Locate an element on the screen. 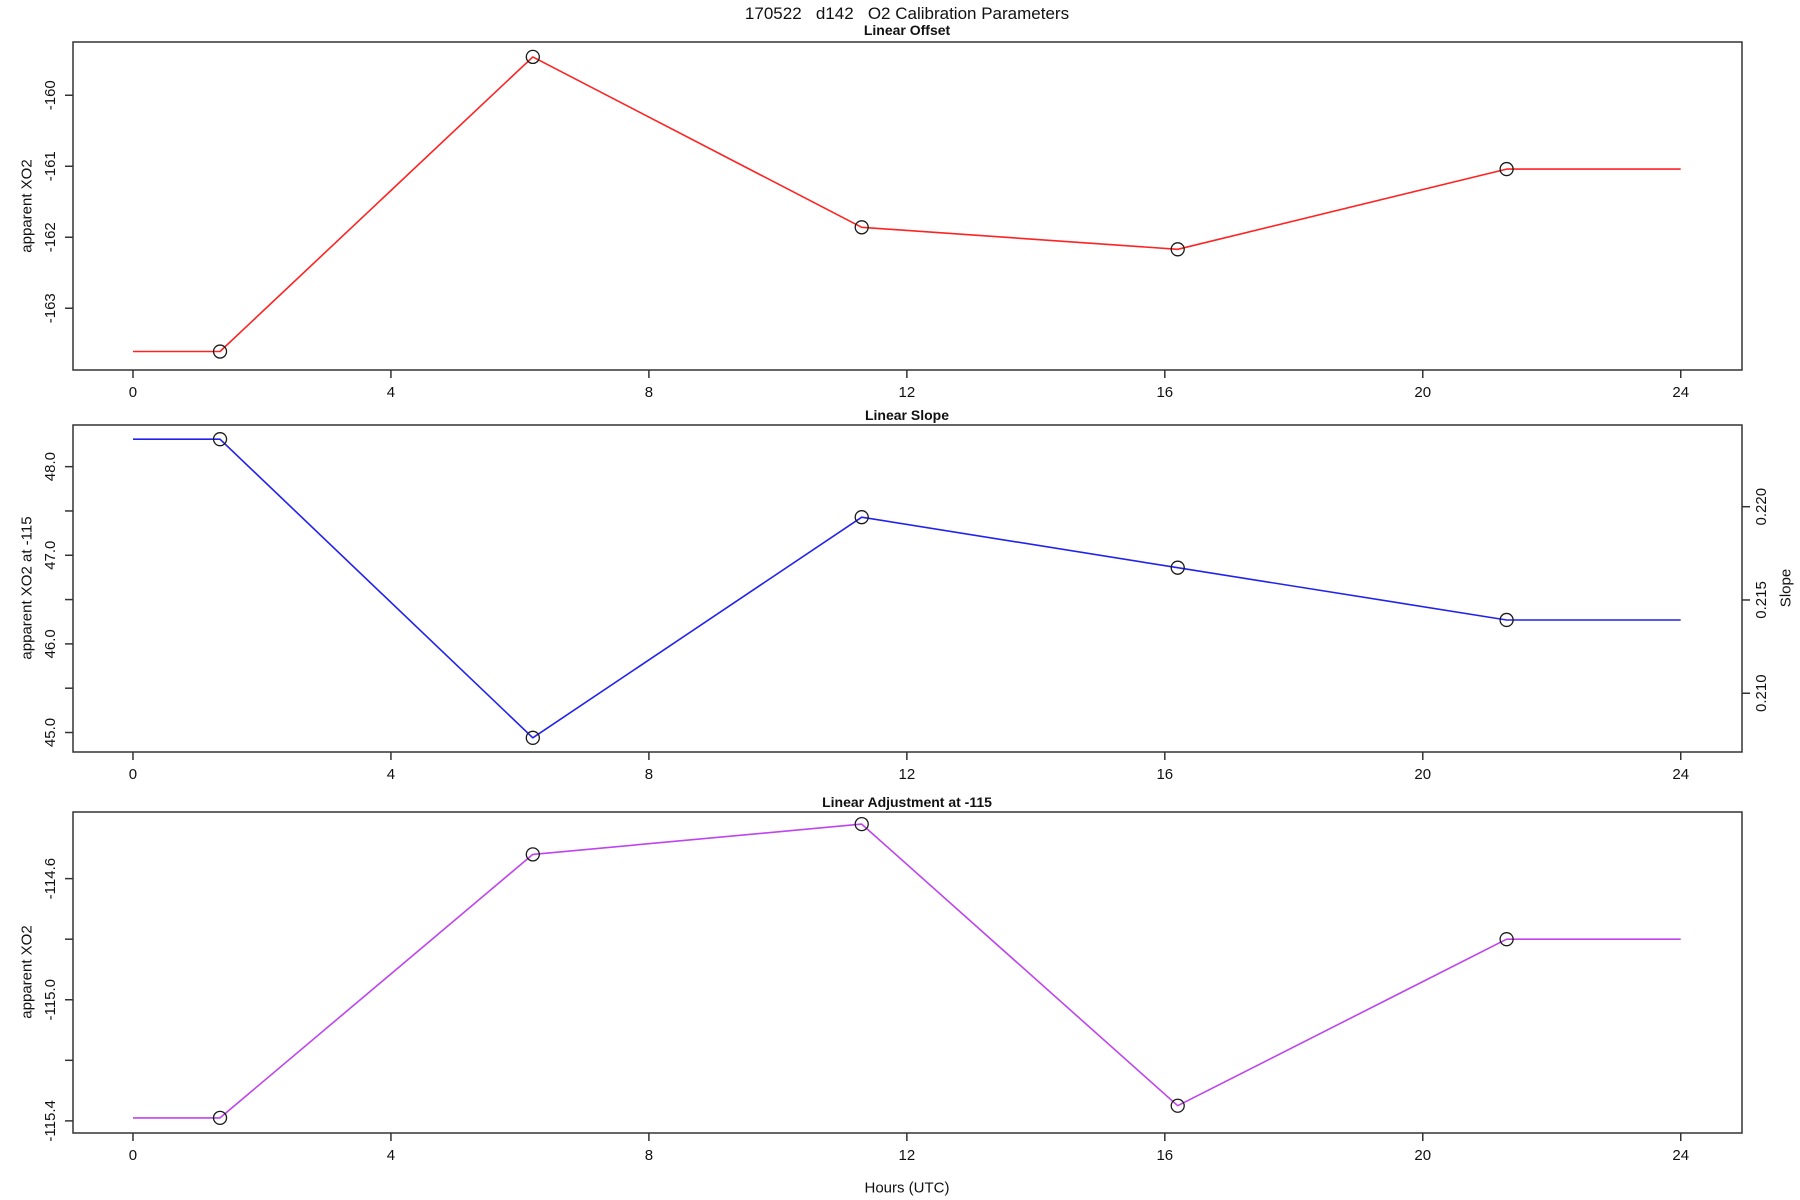 Image resolution: width=1800 pixels, height=1200 pixels. page-title: 170522 d142 O2 Calibration Parameters is located at coordinates (907, 13).